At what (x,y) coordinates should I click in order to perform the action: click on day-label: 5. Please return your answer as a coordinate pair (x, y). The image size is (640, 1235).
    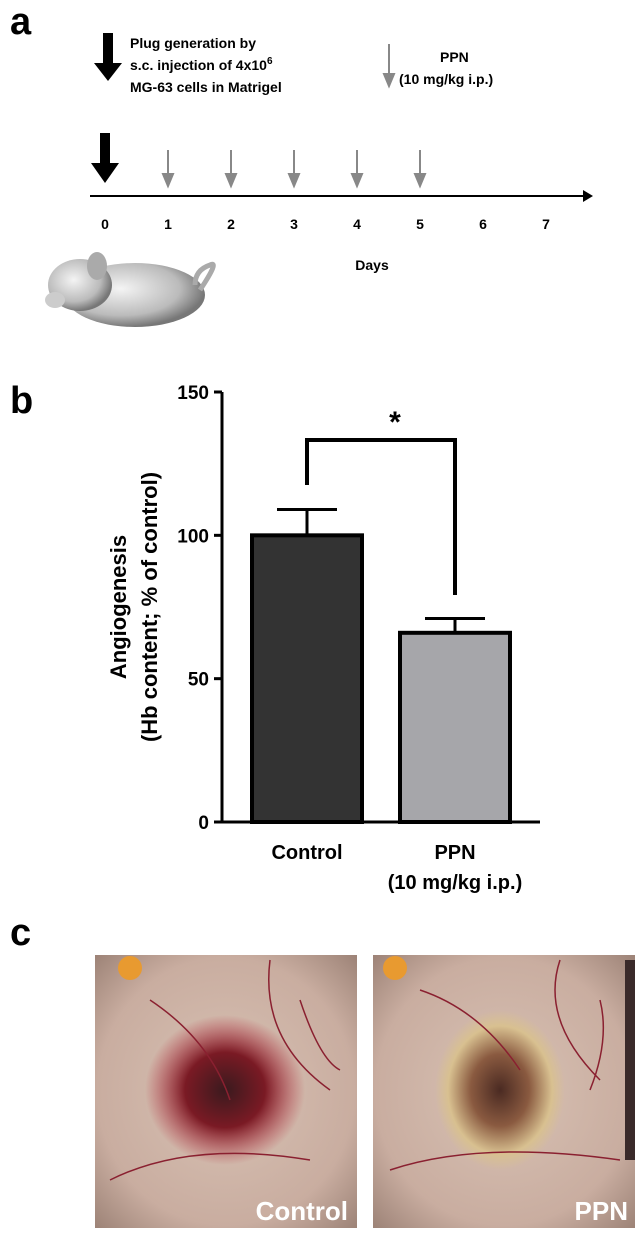
    Looking at the image, I should click on (420, 224).